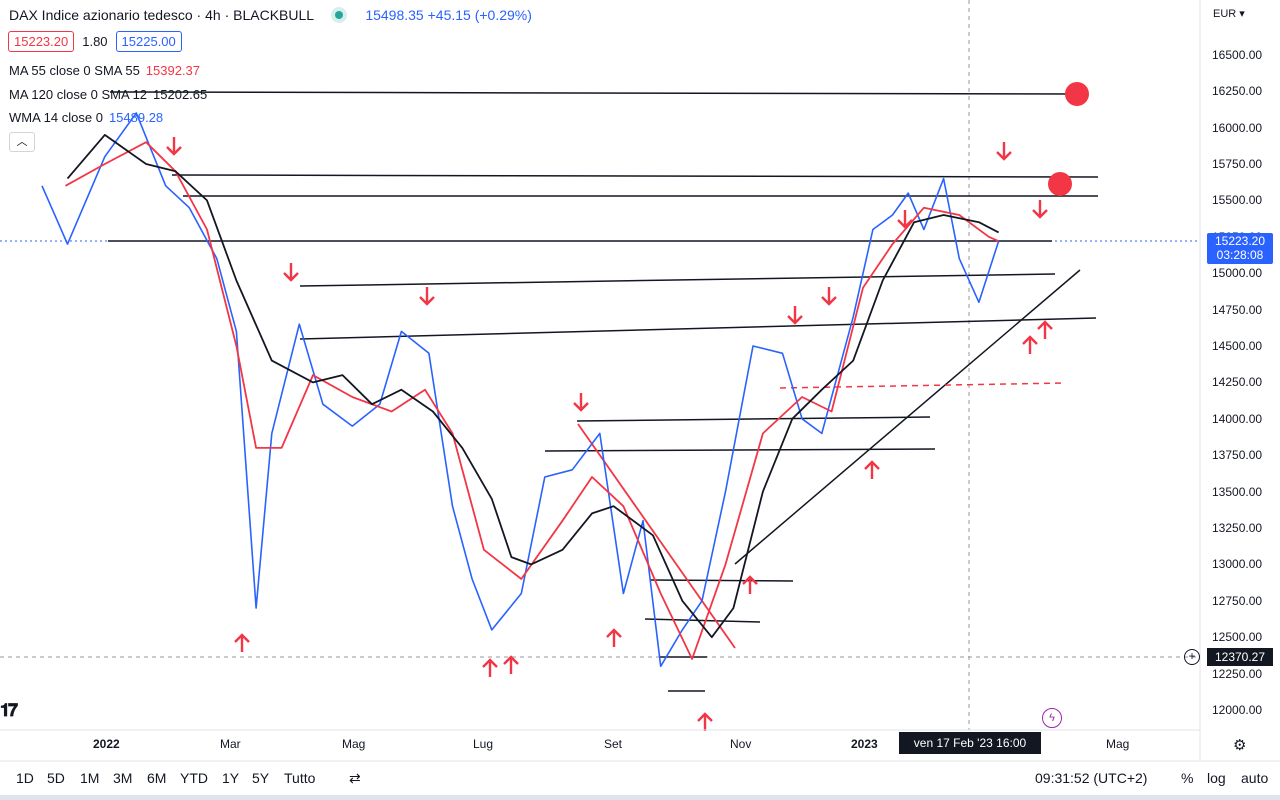 Image resolution: width=1280 pixels, height=800 pixels. I want to click on timeframe-button: 6M, so click(157, 778).